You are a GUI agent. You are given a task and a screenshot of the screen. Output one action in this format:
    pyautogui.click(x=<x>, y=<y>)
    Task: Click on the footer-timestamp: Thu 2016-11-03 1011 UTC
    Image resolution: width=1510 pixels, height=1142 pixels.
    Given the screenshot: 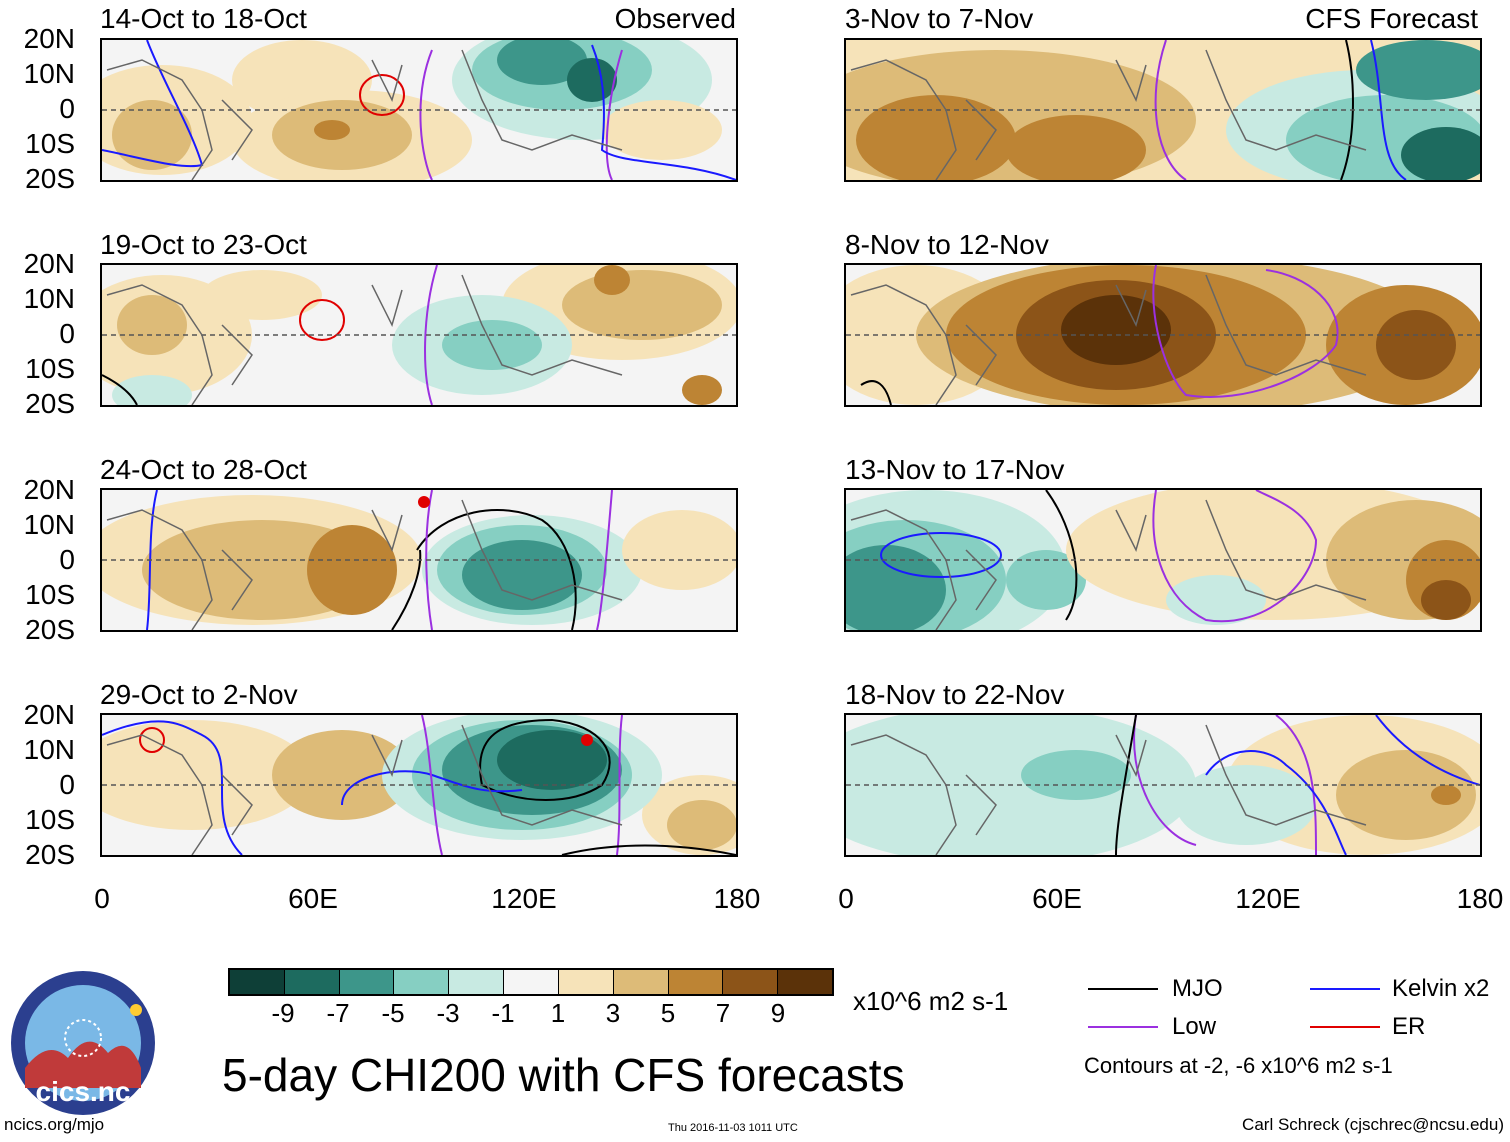 What is the action you would take?
    pyautogui.click(x=733, y=1128)
    